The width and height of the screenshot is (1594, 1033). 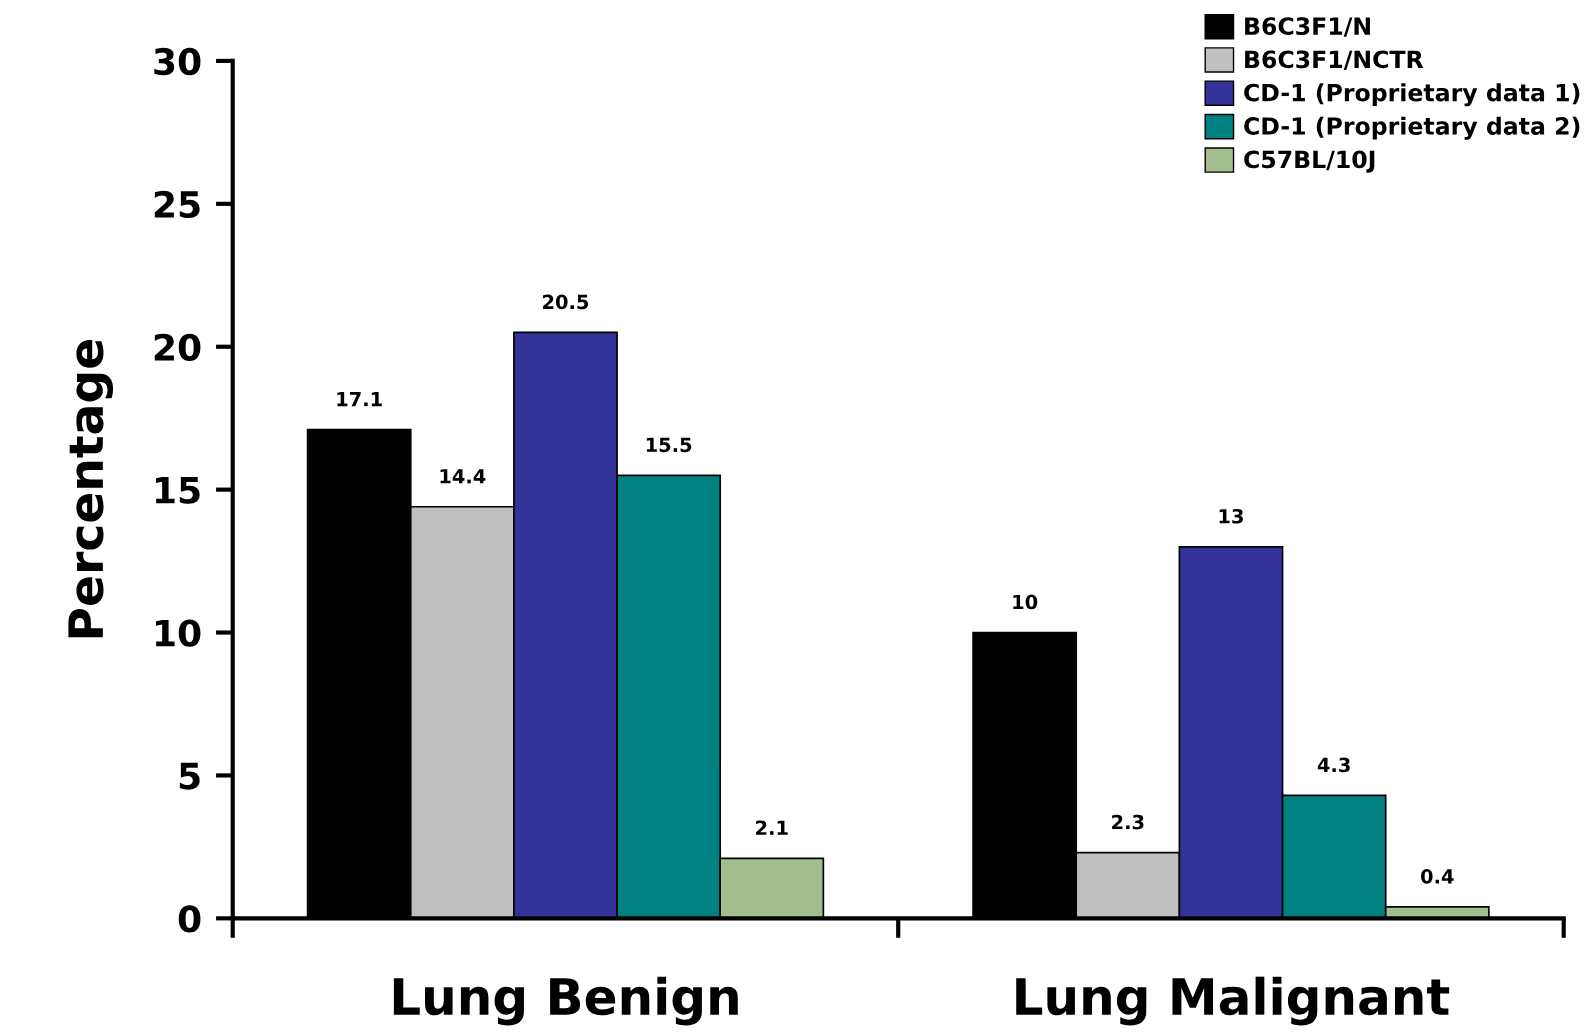 I want to click on y-tick-label: 5, so click(x=189, y=776).